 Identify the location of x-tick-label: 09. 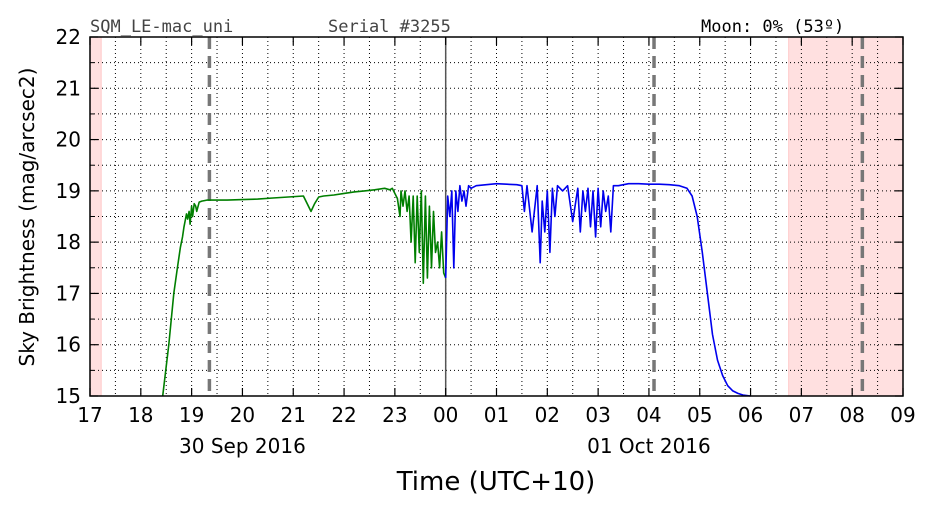
(902, 415).